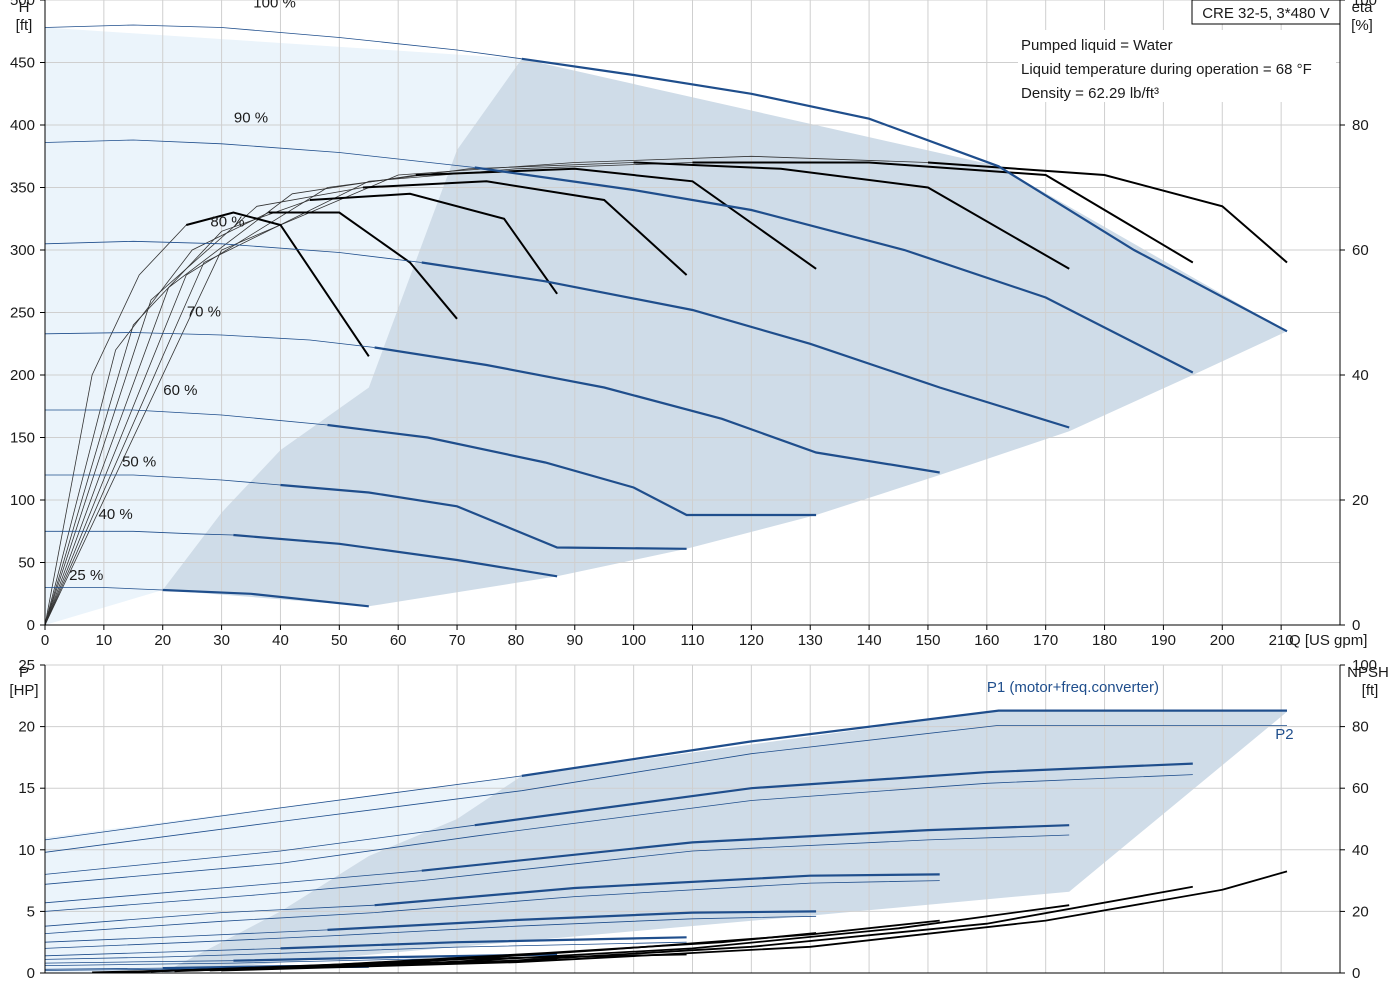 Image resolution: width=1400 pixels, height=1000 pixels. Describe the element at coordinates (31, 973) in the screenshot. I see `p-tick-label: 0` at that location.